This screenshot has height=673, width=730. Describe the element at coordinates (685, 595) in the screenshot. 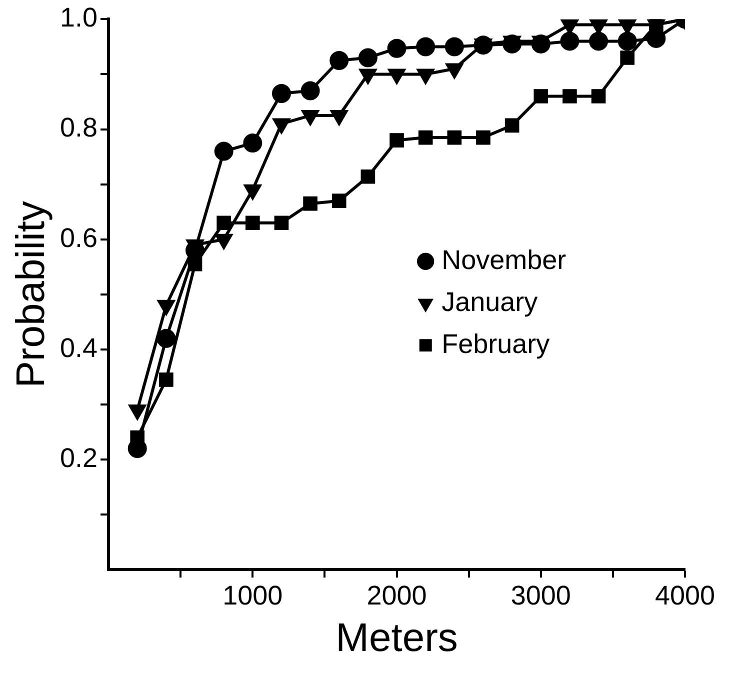

I see `x-tick-label: 4000` at that location.